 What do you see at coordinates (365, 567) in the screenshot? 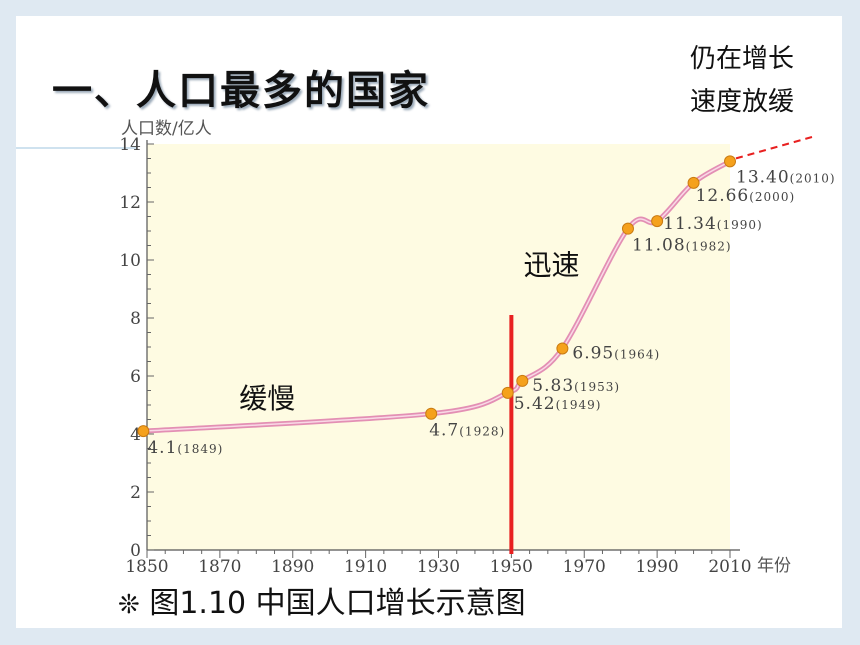
I see `x-tick-label: 1910` at bounding box center [365, 567].